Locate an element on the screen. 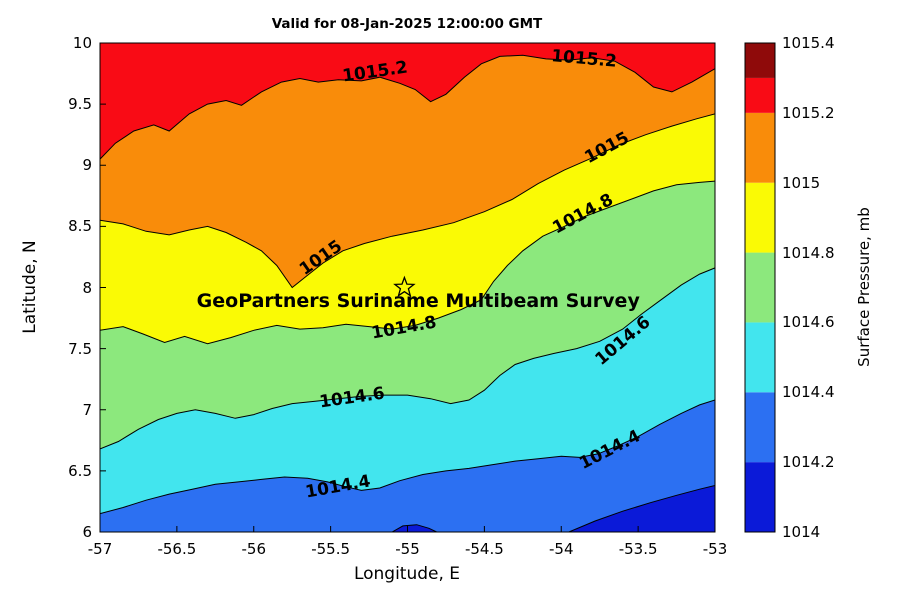  colorbar-border is located at coordinates (760, 287).